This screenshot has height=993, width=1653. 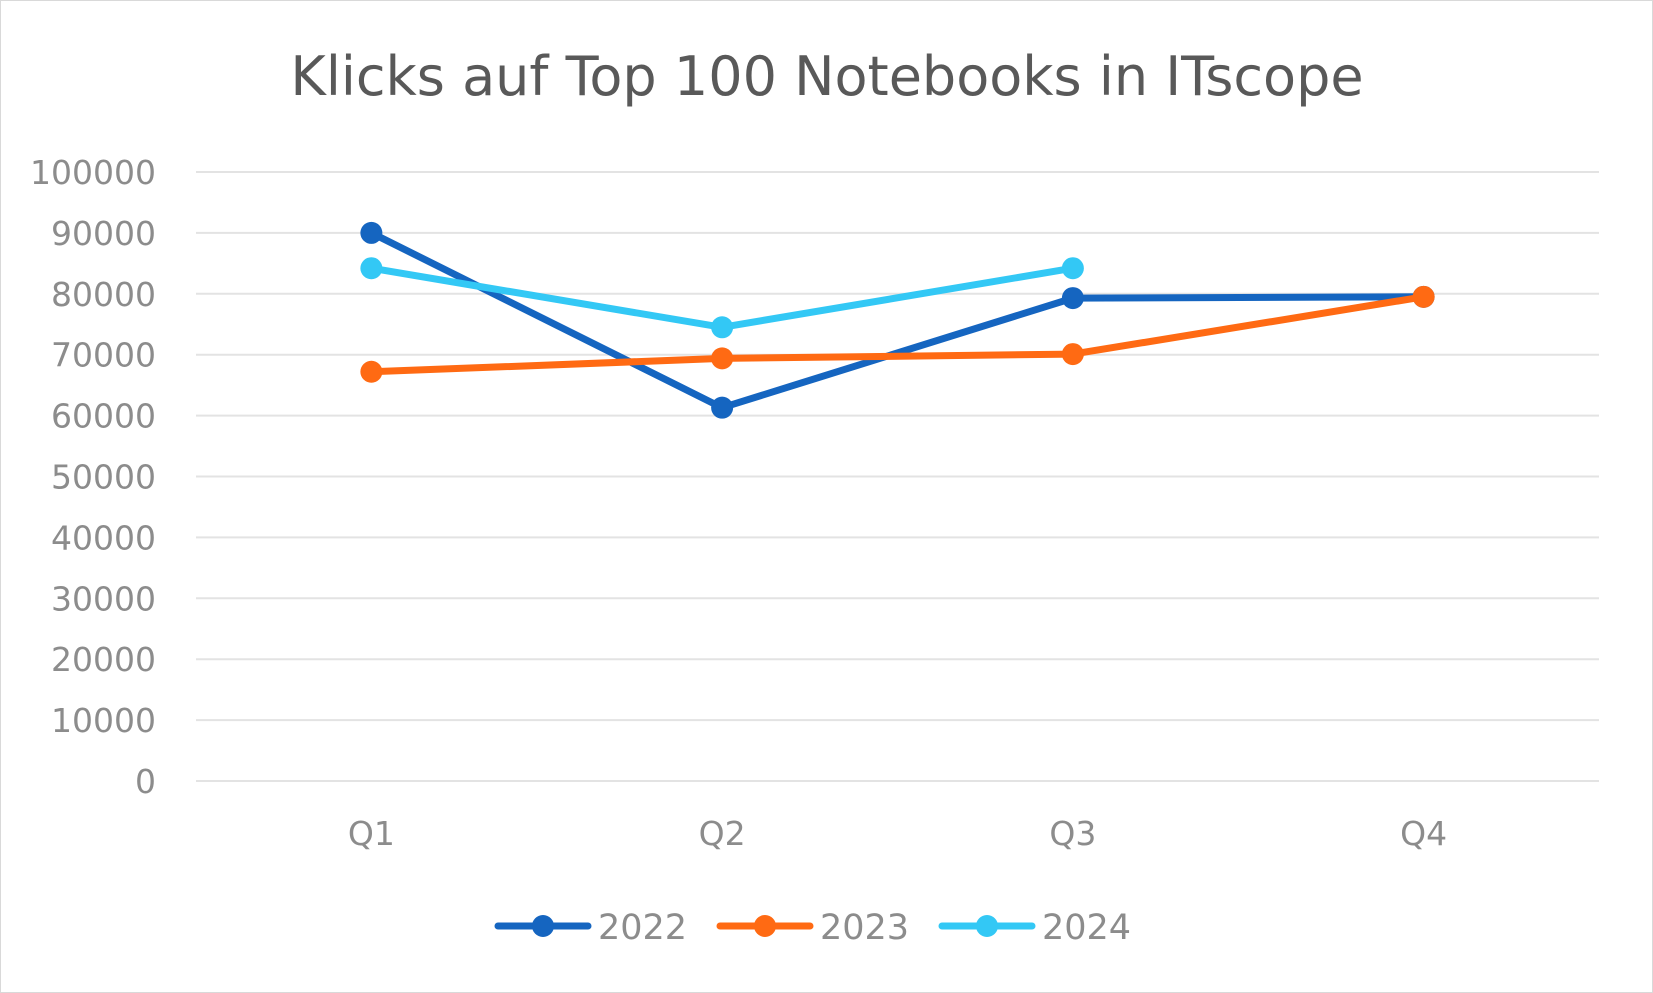 What do you see at coordinates (1072, 833) in the screenshot?
I see `x-tick-label-q3: Q3` at bounding box center [1072, 833].